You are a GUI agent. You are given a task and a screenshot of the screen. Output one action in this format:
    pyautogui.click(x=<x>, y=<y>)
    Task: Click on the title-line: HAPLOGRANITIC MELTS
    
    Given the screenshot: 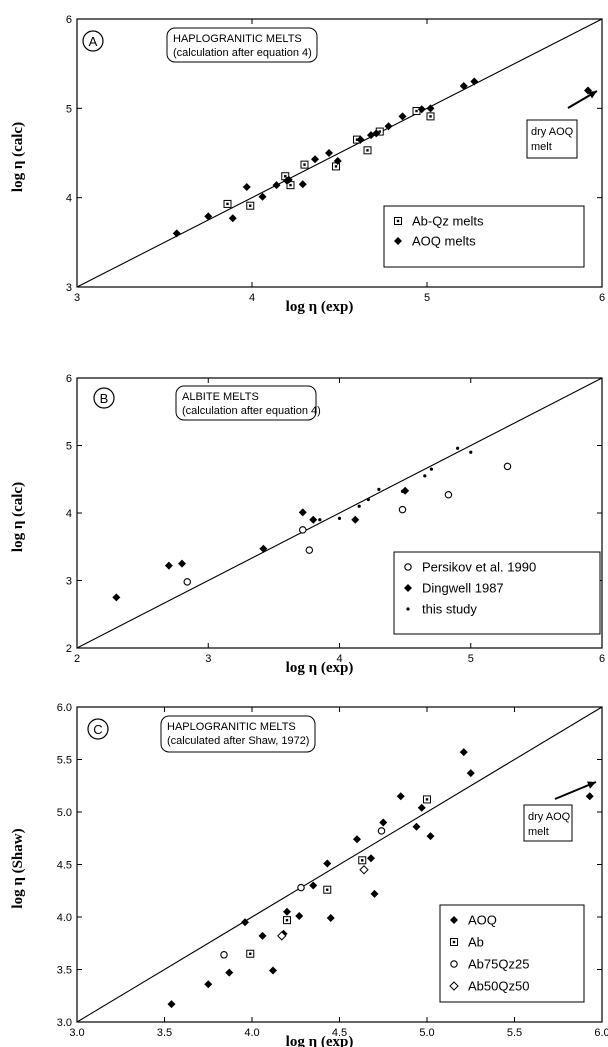 What is the action you would take?
    pyautogui.click(x=237, y=39)
    